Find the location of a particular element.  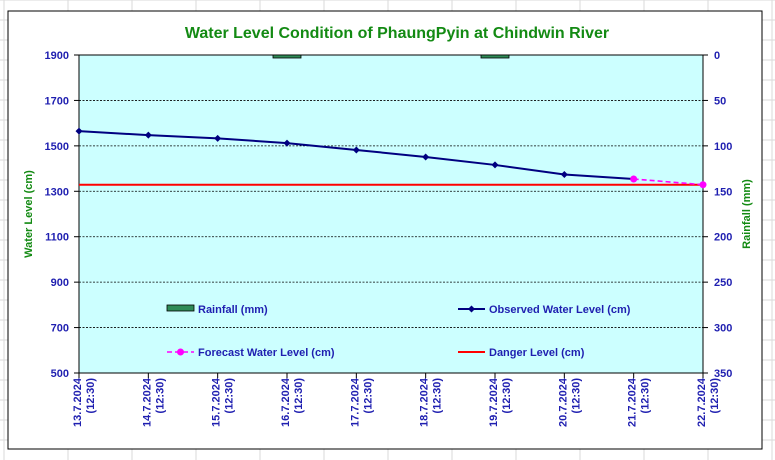

x-tick-label: 21.7.2024(12:30) is located at coordinates (639, 402).